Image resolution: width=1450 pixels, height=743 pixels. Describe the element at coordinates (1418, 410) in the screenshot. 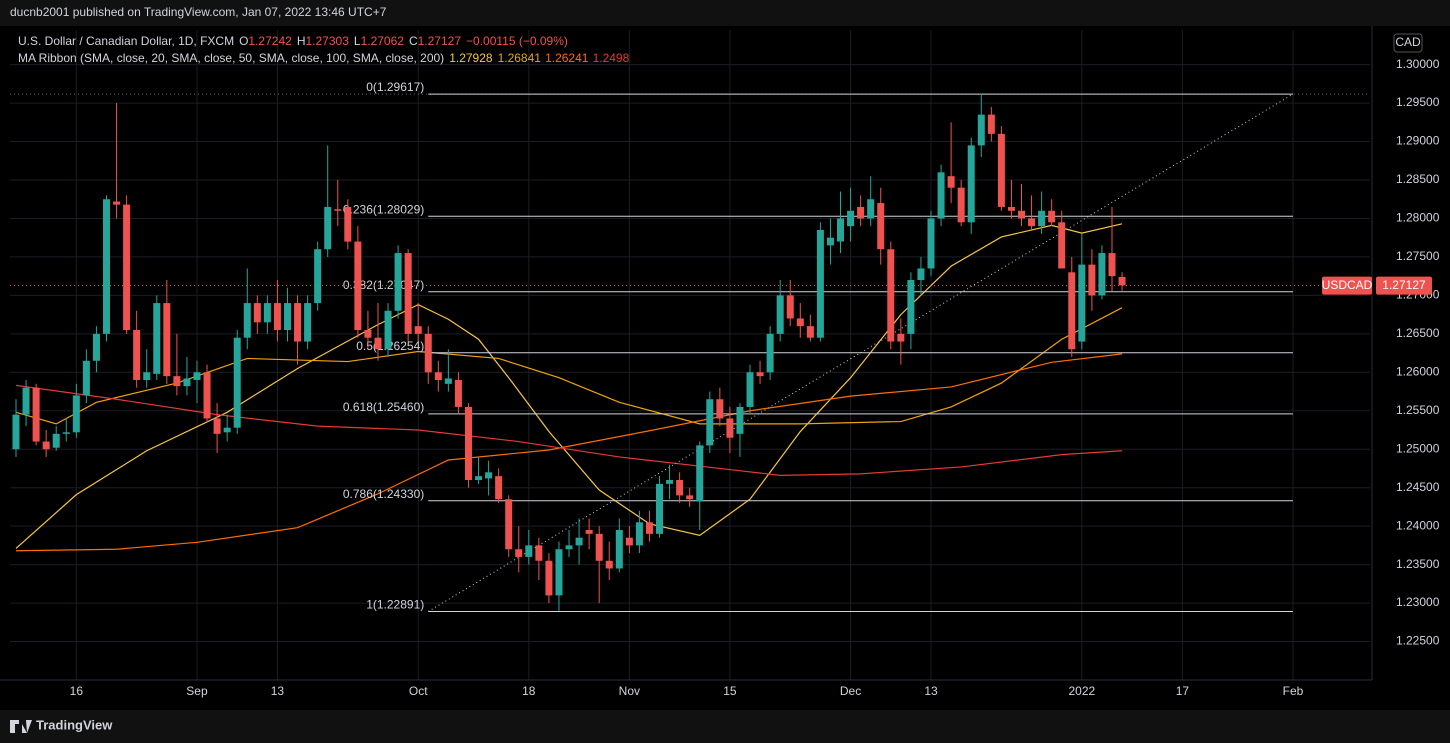

I see `y-tick-label: 1.25500` at that location.